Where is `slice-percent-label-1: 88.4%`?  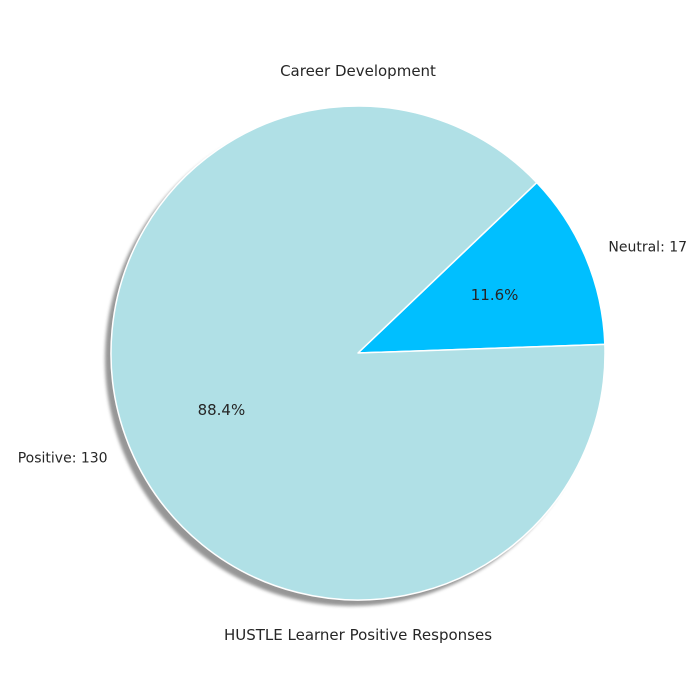
slice-percent-label-1: 88.4% is located at coordinates (222, 410).